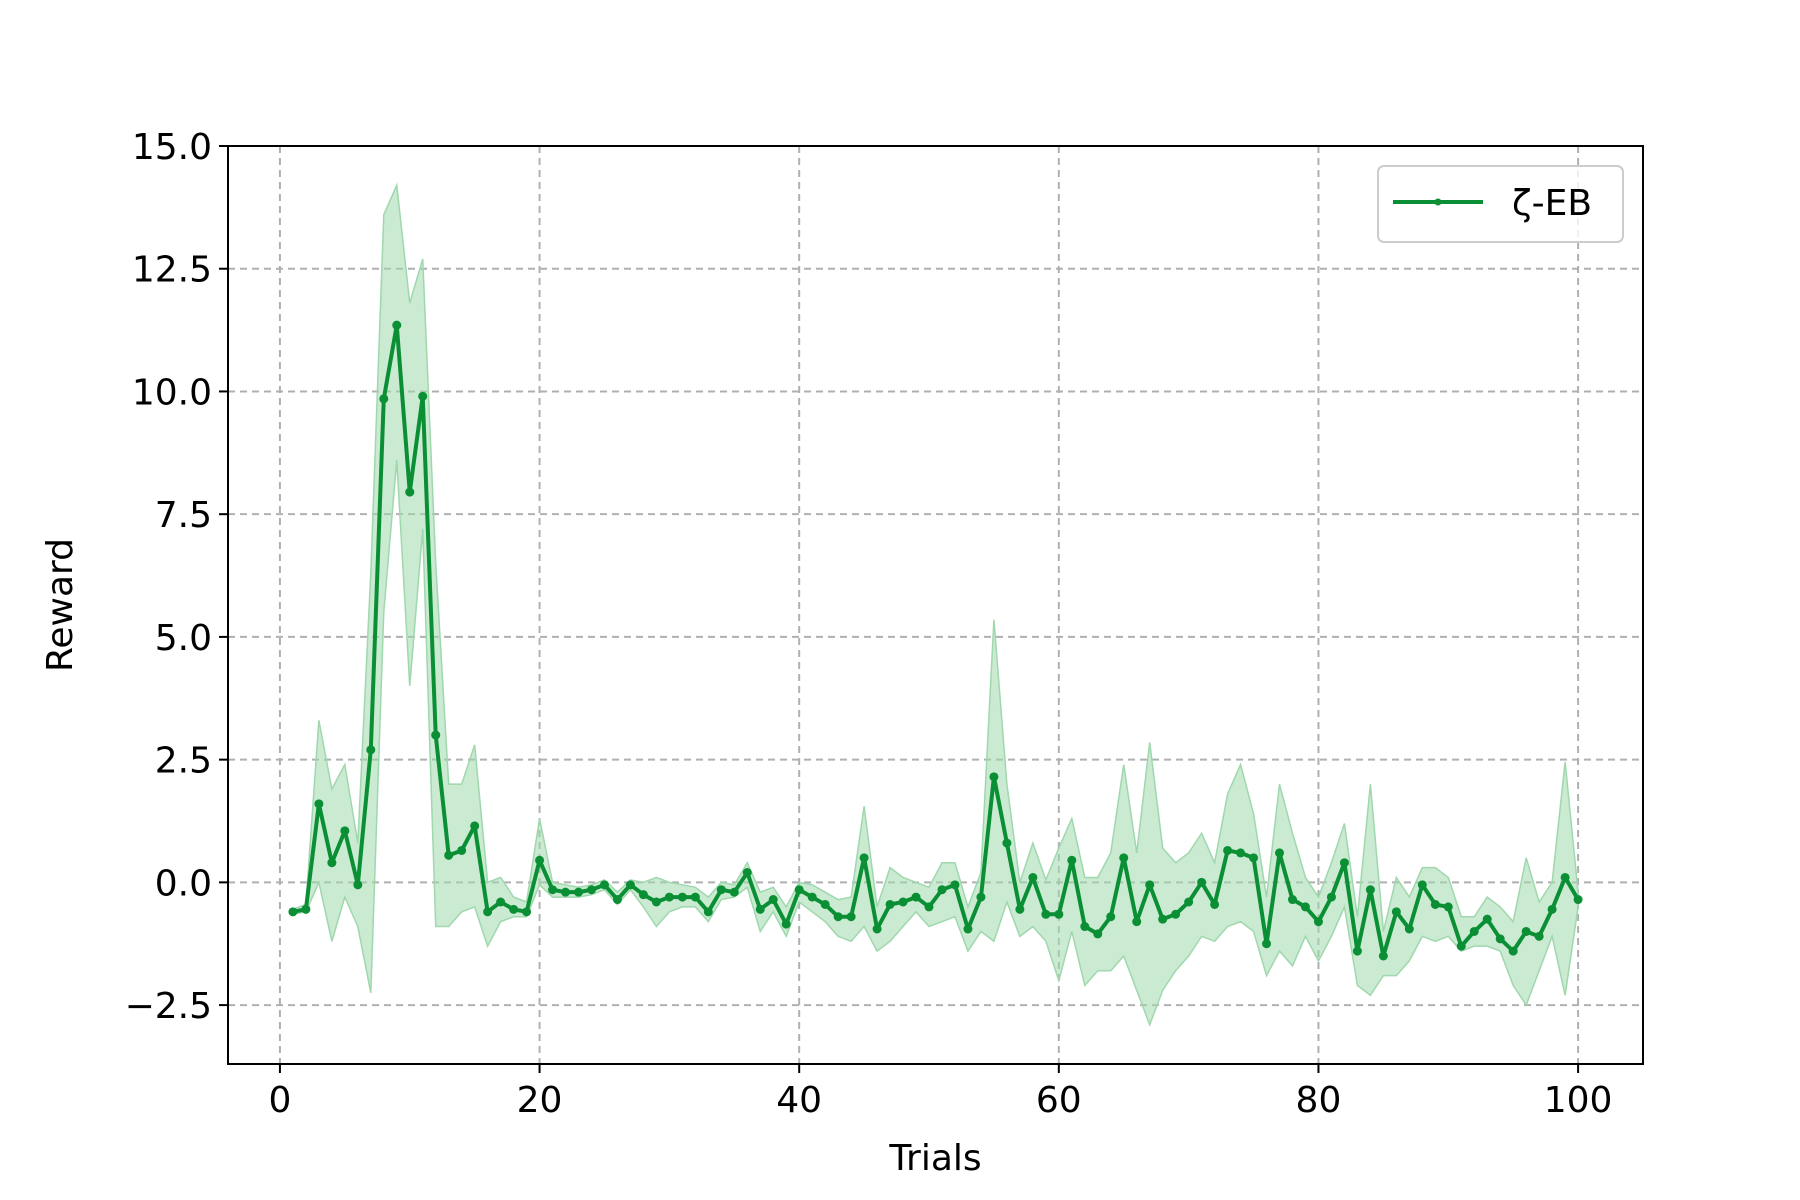 The height and width of the screenshot is (1200, 1800). I want to click on y-tick-label: 0.0, so click(183, 883).